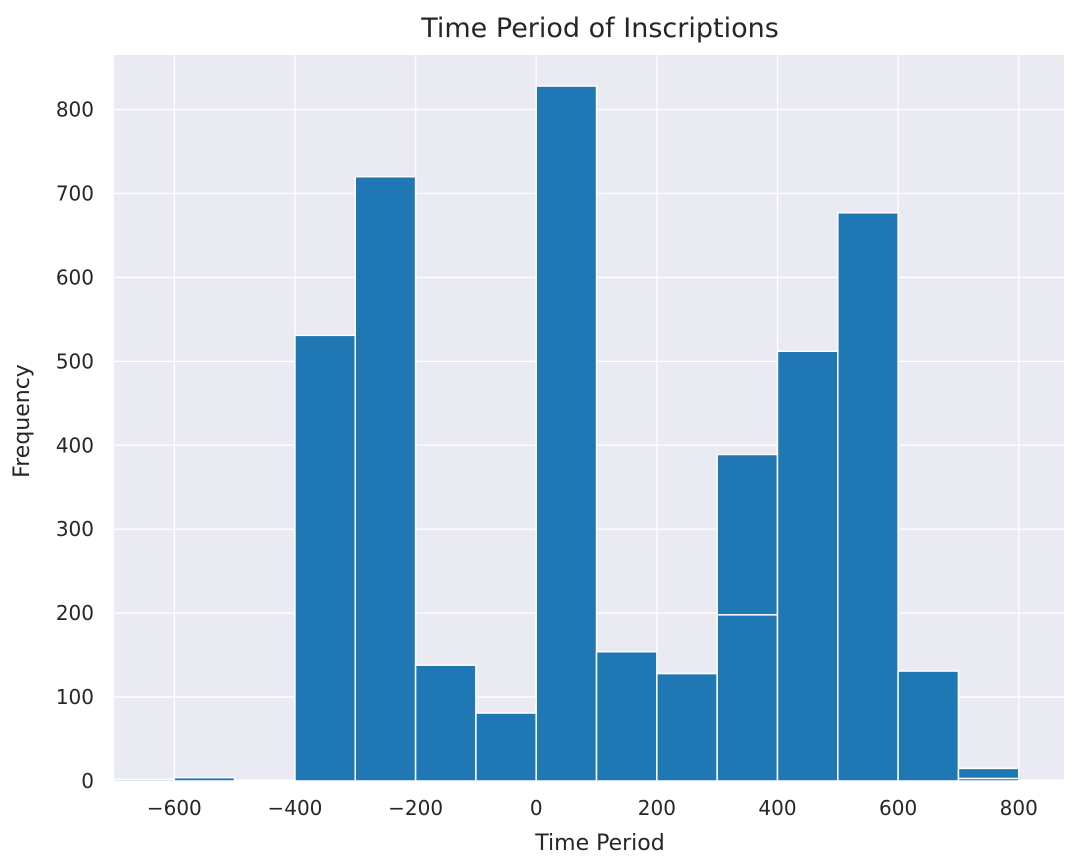  What do you see at coordinates (415, 808) in the screenshot?
I see `x-tick-label: −200` at bounding box center [415, 808].